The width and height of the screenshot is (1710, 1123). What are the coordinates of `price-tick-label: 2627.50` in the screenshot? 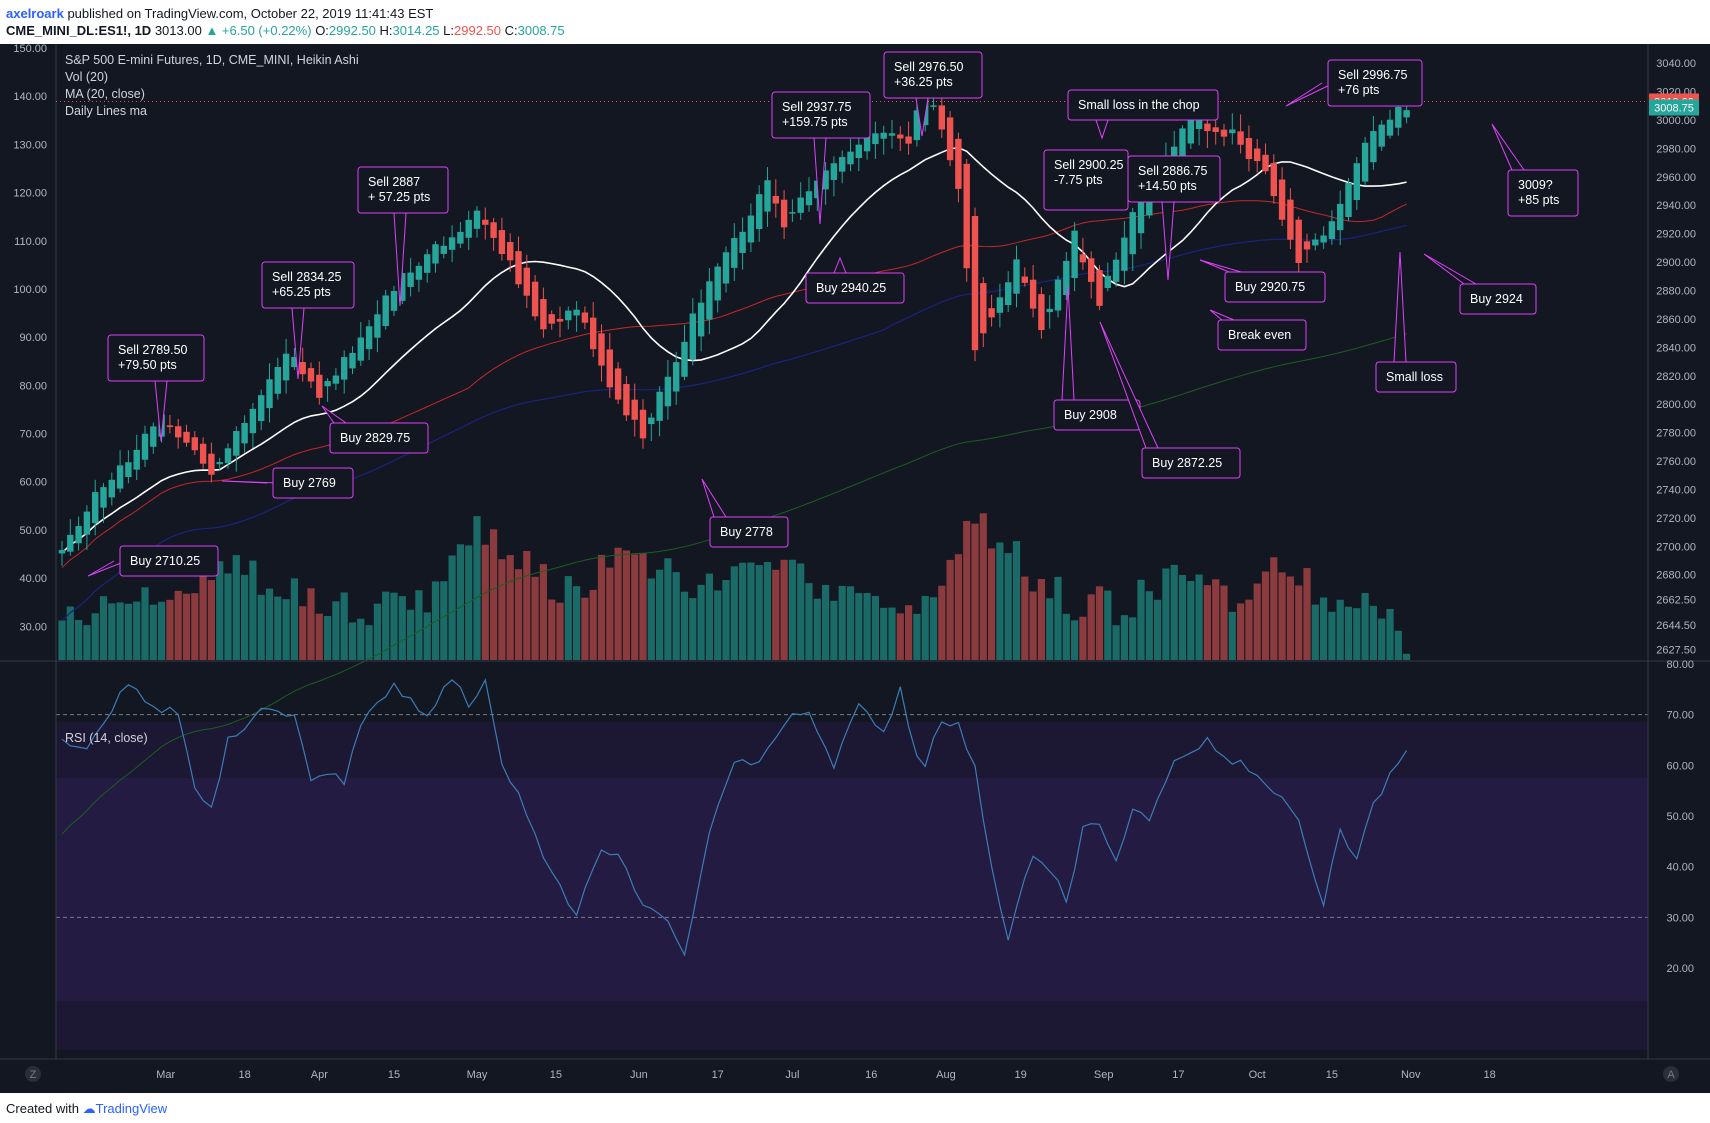 It's located at (1676, 650).